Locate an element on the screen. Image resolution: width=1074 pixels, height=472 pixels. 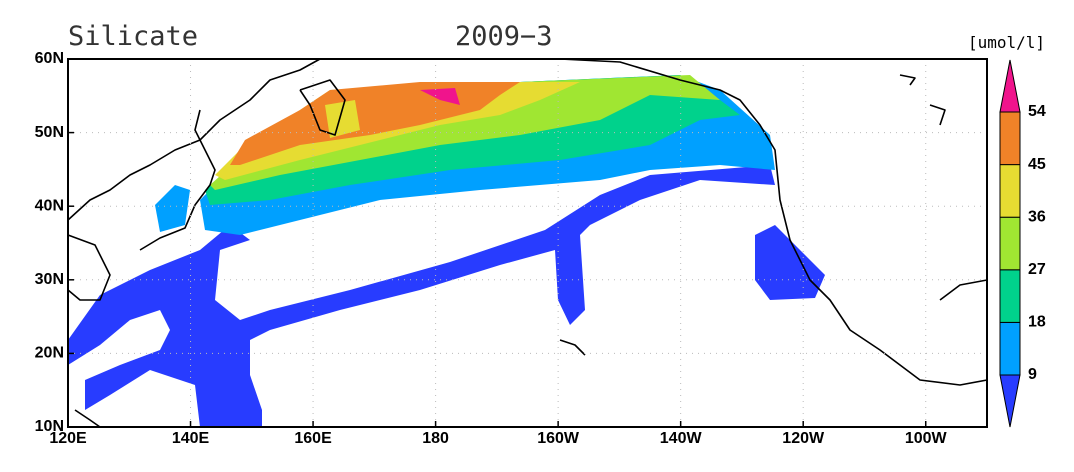
lat-label: 20N is located at coordinates (49, 353).